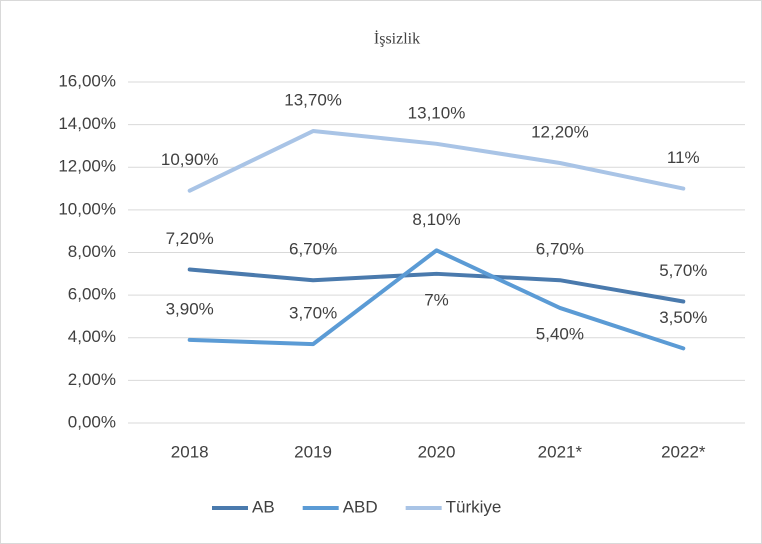  Describe the element at coordinates (87, 123) in the screenshot. I see `y-tick-label: 14,00%` at that location.